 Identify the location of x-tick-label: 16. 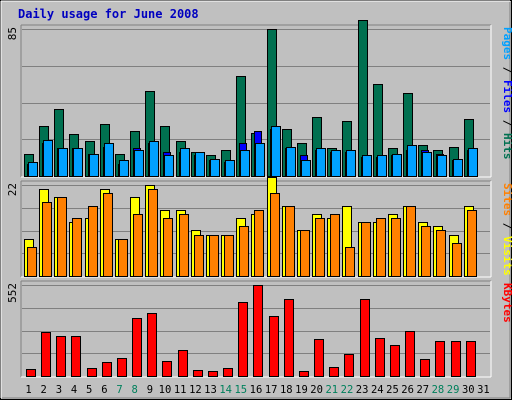
(256, 390).